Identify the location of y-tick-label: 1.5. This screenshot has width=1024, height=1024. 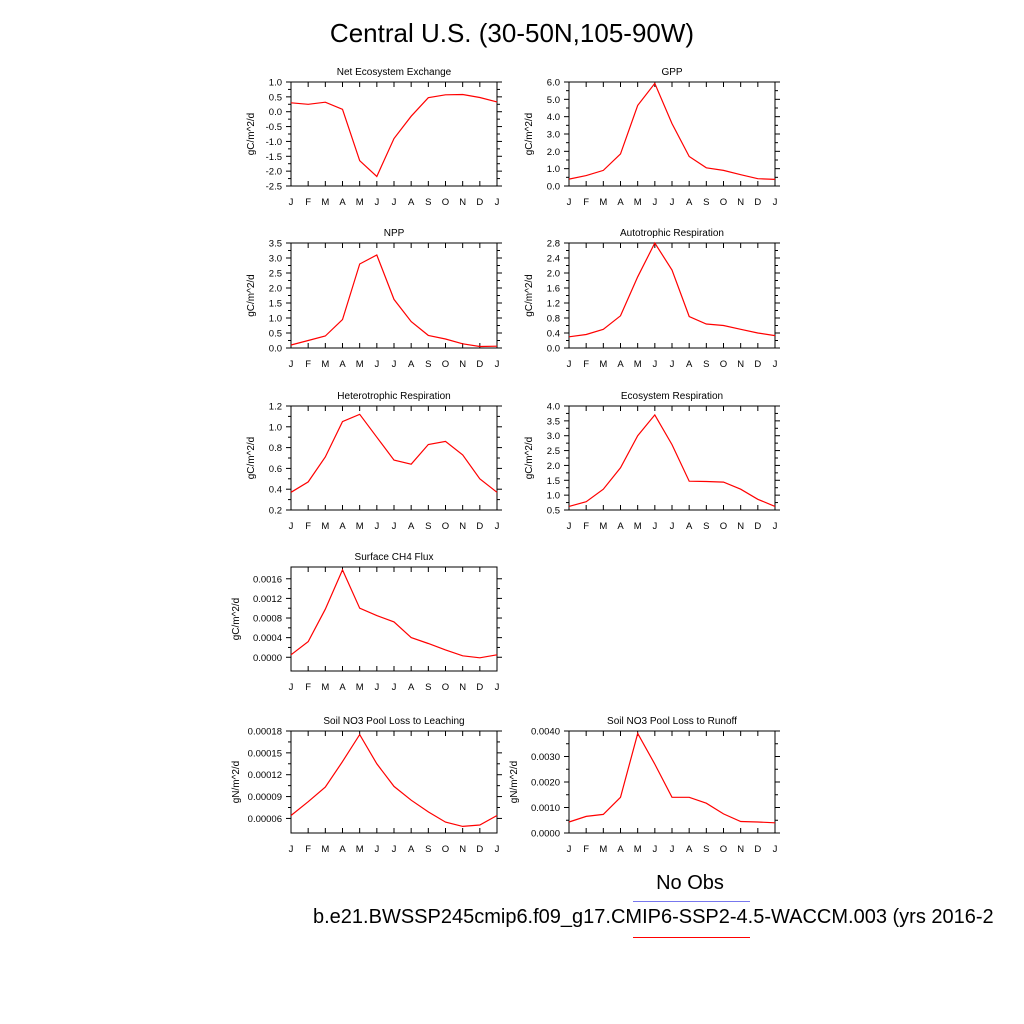
(275, 304).